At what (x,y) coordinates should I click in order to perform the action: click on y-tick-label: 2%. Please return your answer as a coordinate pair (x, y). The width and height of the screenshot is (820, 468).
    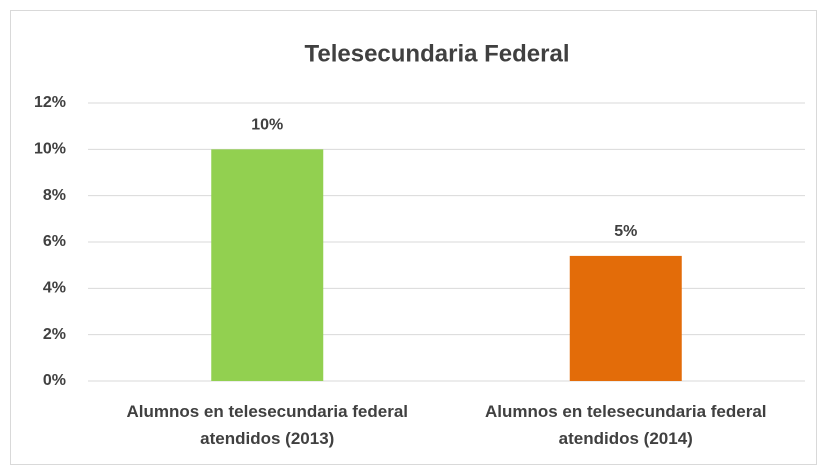
    Looking at the image, I should click on (54, 334).